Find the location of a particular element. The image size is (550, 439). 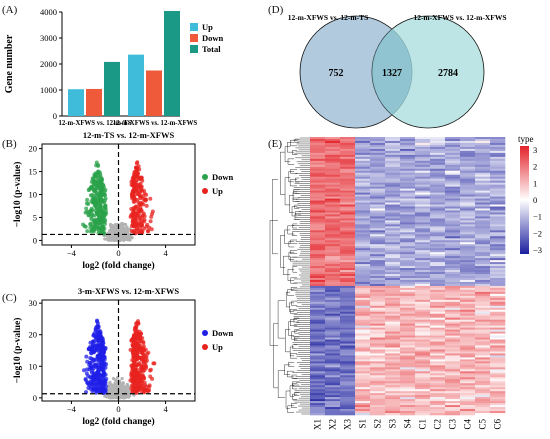

y-tick-label: 10 is located at coordinates (33, 366).